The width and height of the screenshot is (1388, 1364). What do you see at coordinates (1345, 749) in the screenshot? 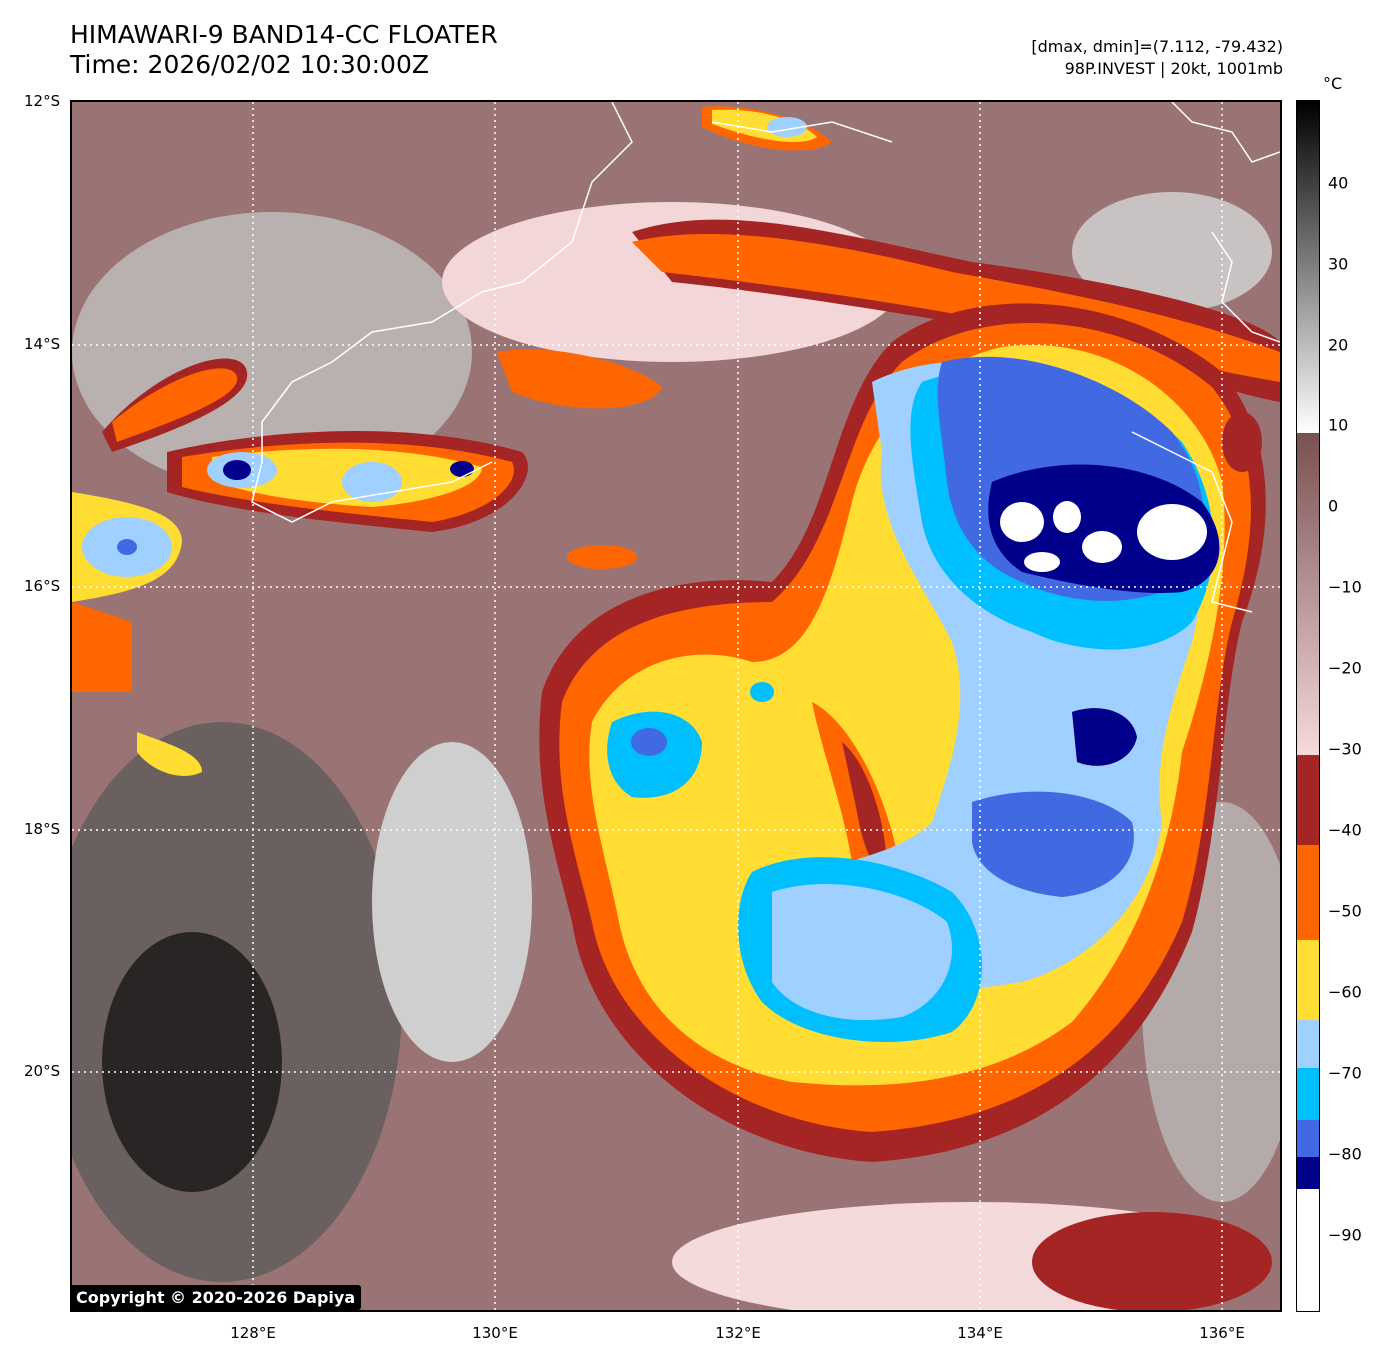
I see `colorbar-tick-minus30: −30` at bounding box center [1345, 749].